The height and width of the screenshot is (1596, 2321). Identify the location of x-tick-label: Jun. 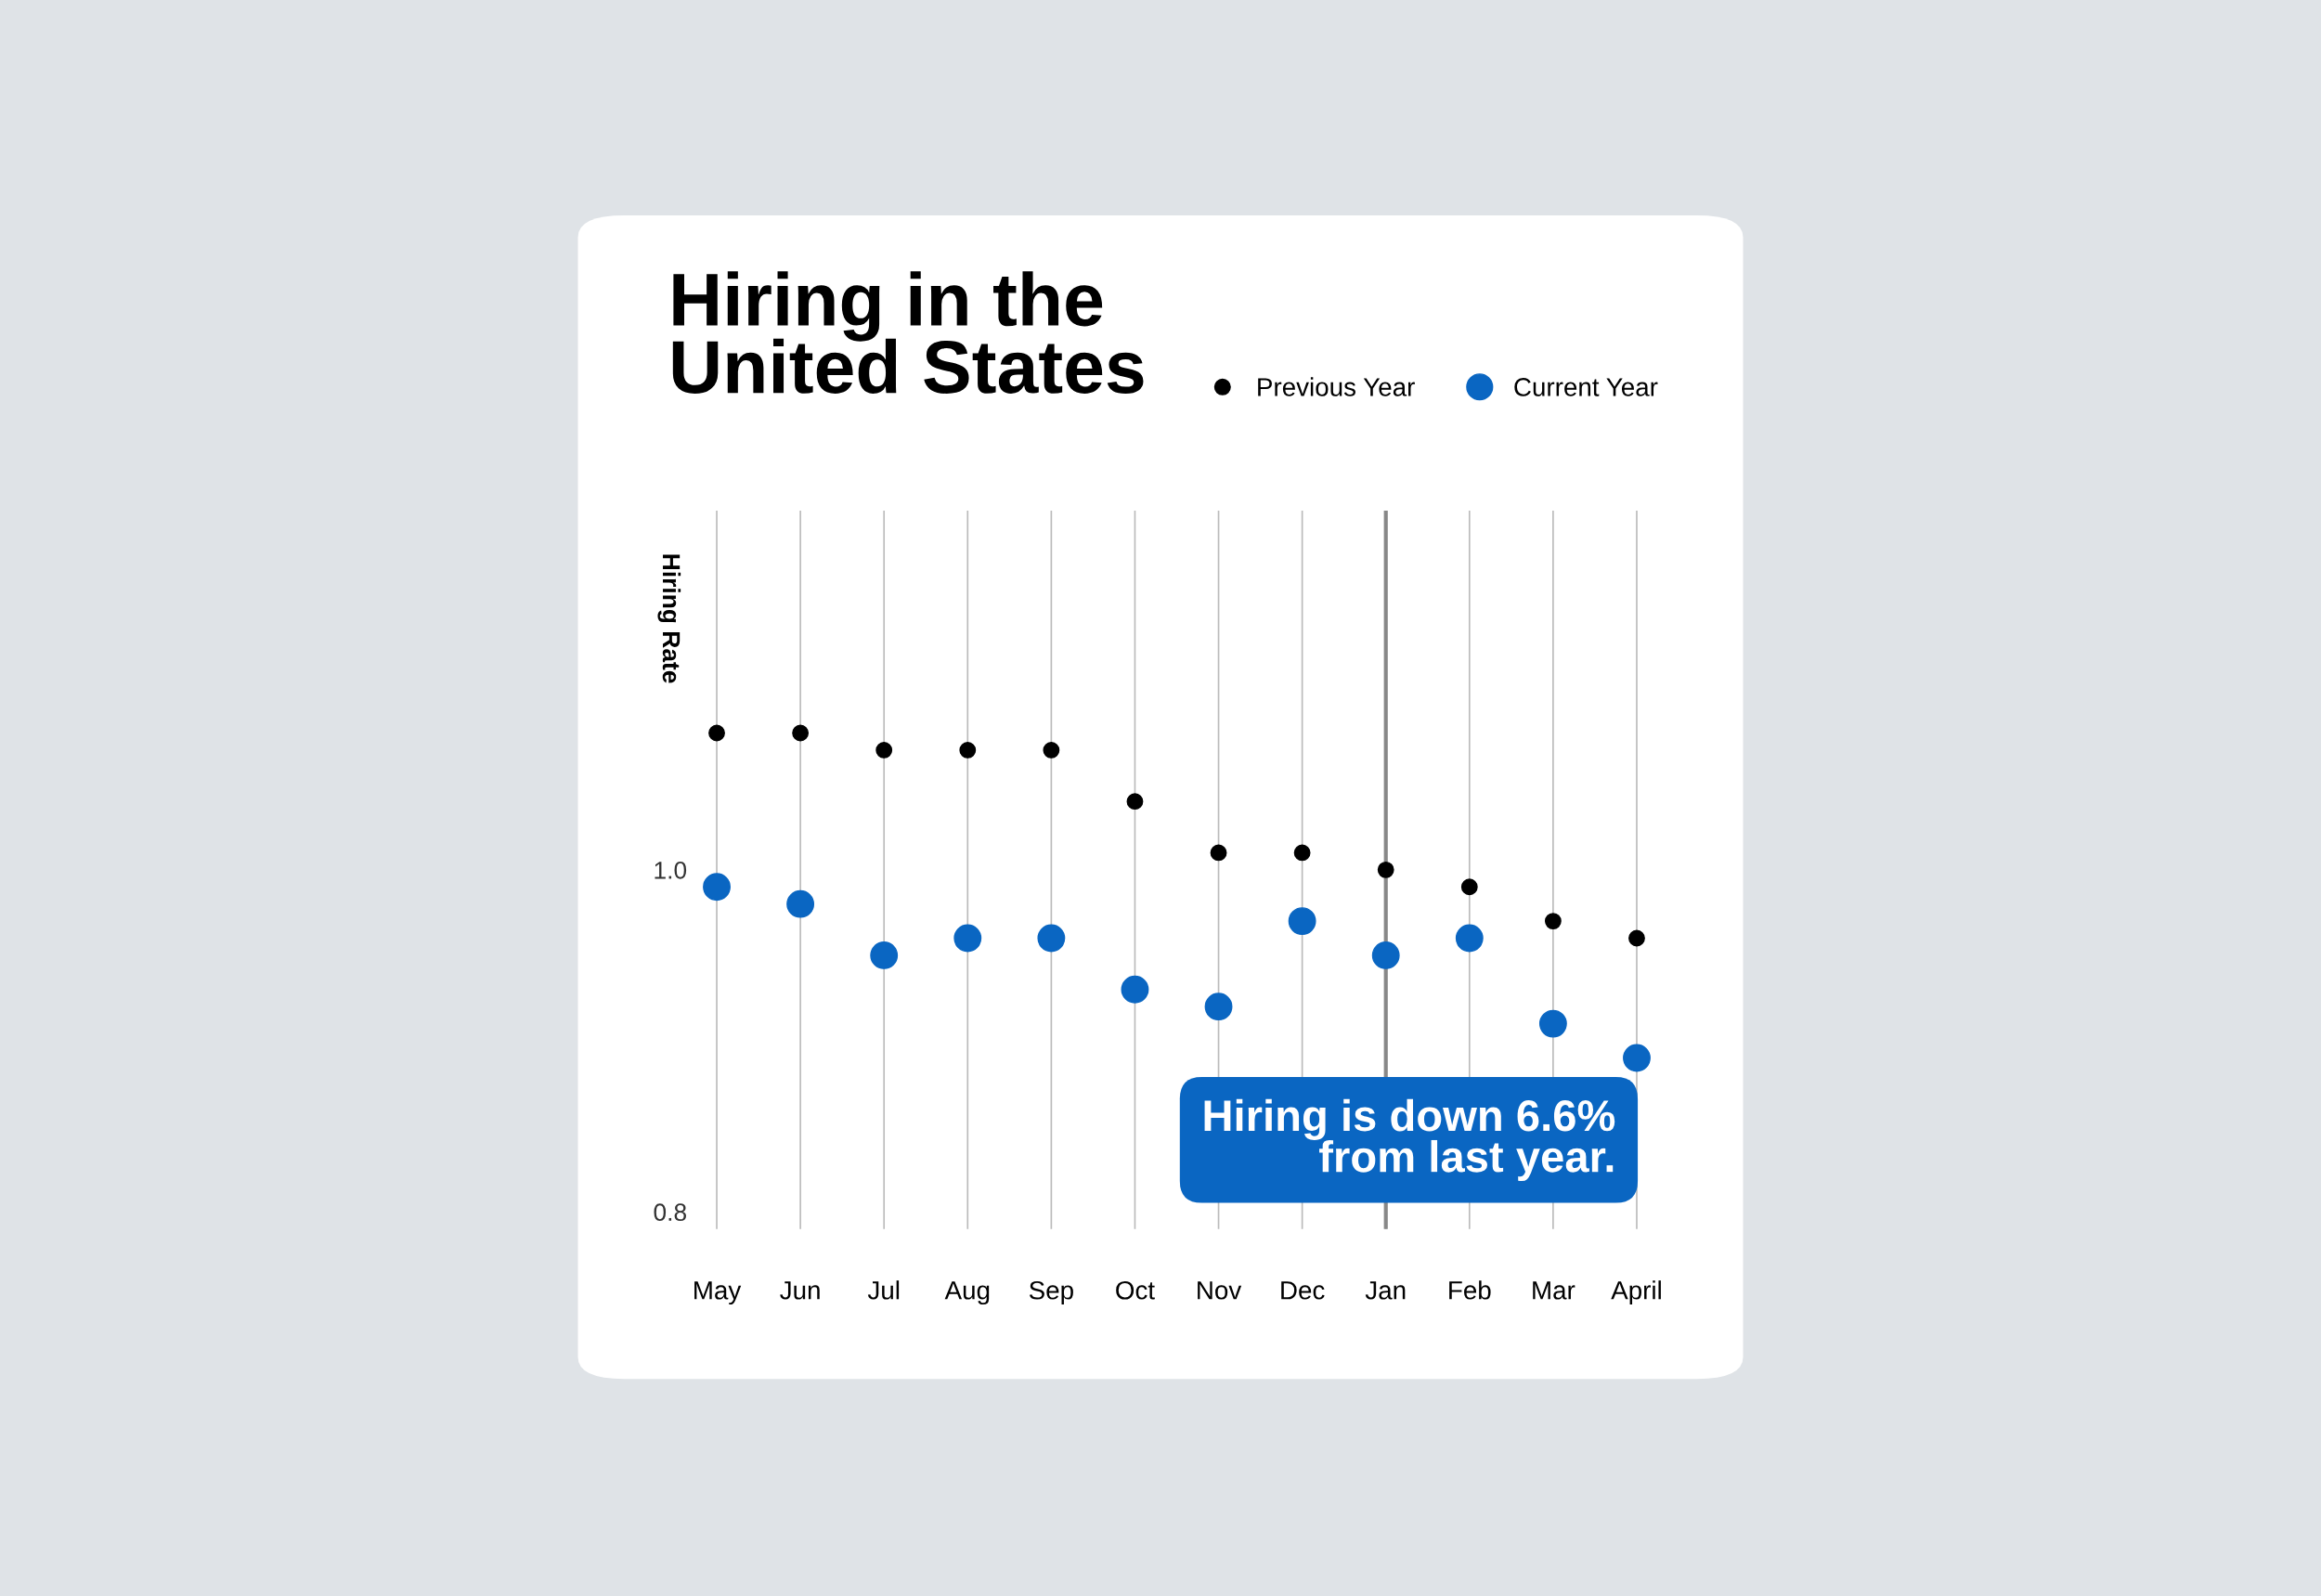
(800, 1291).